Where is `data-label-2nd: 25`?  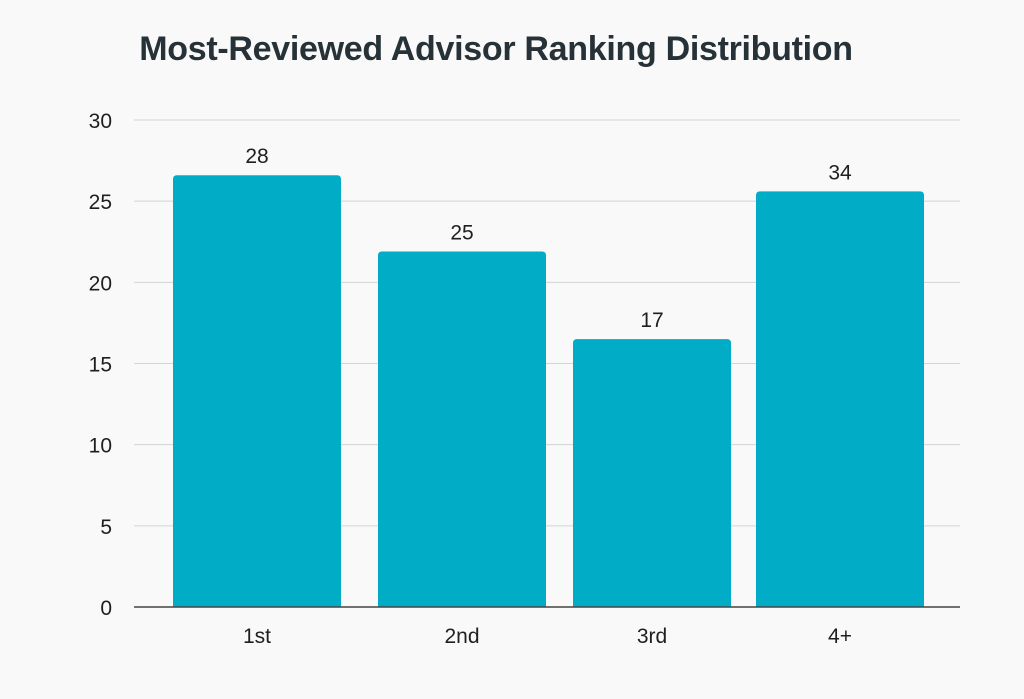 data-label-2nd: 25 is located at coordinates (461, 232).